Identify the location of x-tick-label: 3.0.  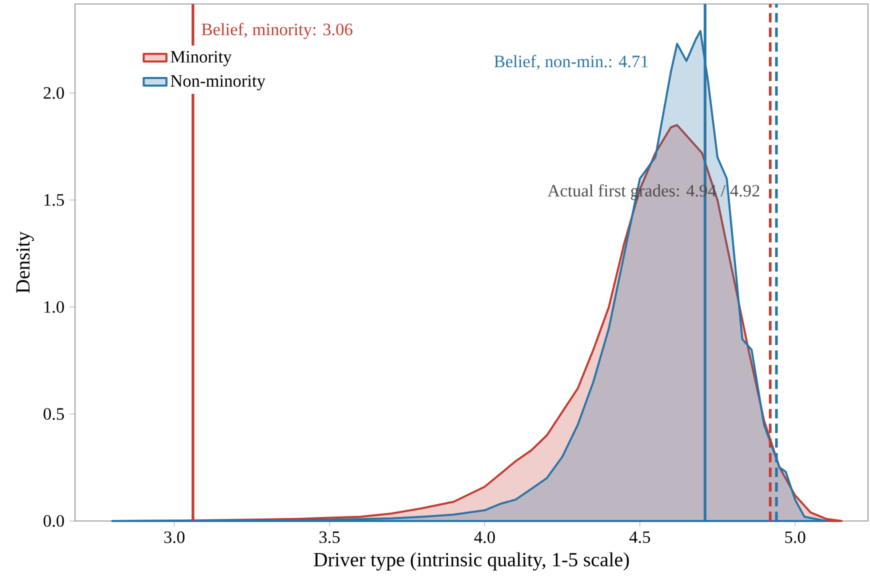
(174, 537).